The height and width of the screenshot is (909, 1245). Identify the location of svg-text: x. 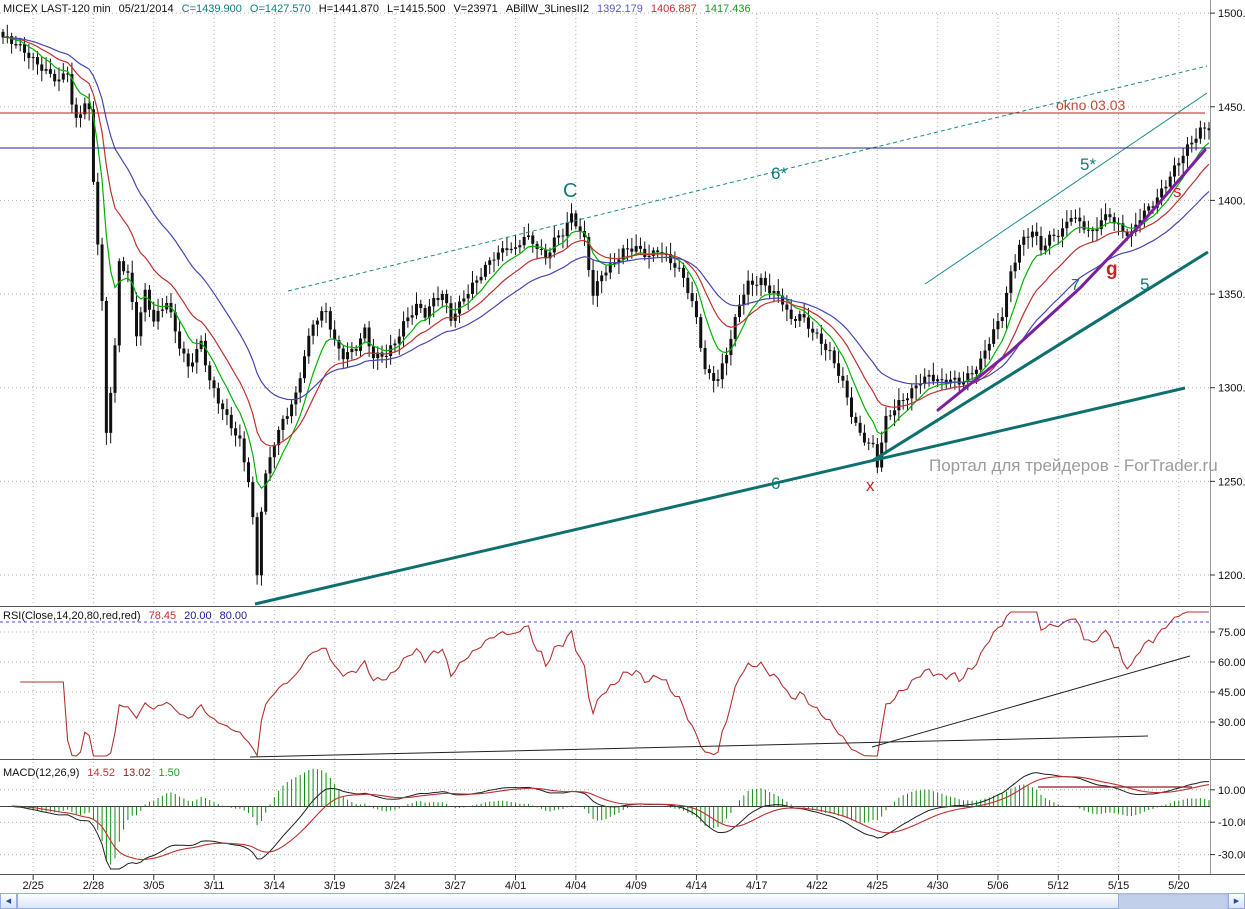
(870, 485).